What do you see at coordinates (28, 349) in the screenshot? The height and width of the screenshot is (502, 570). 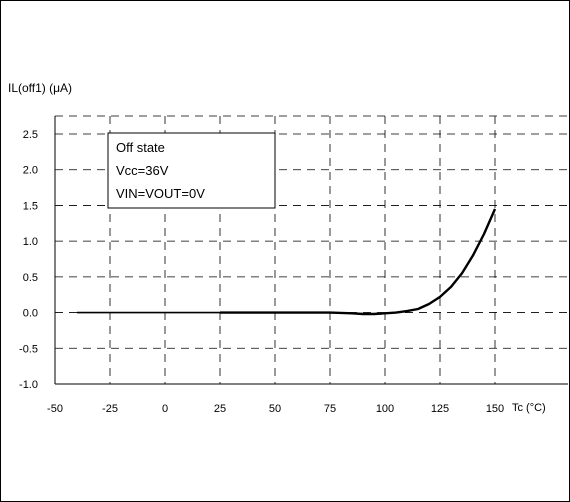 I see `y-tick-label: -0.5` at bounding box center [28, 349].